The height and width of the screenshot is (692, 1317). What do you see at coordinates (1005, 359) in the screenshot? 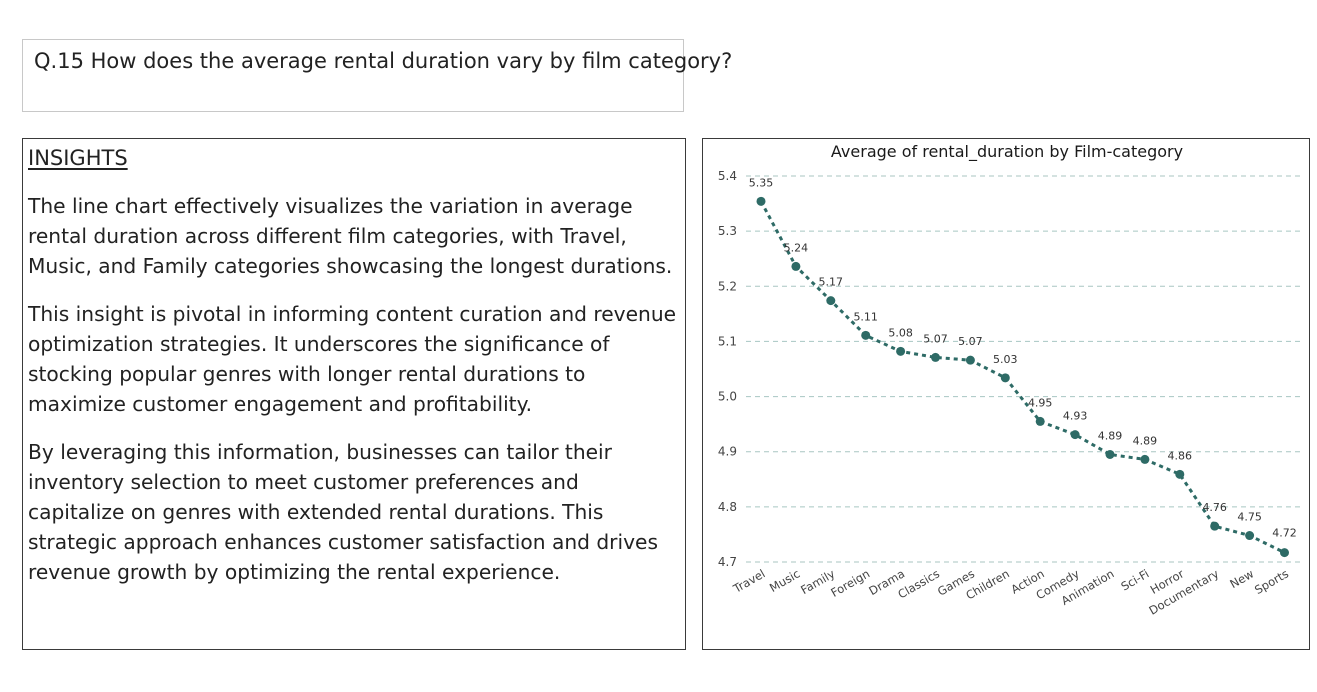
I see `data-label: 5.03` at bounding box center [1005, 359].